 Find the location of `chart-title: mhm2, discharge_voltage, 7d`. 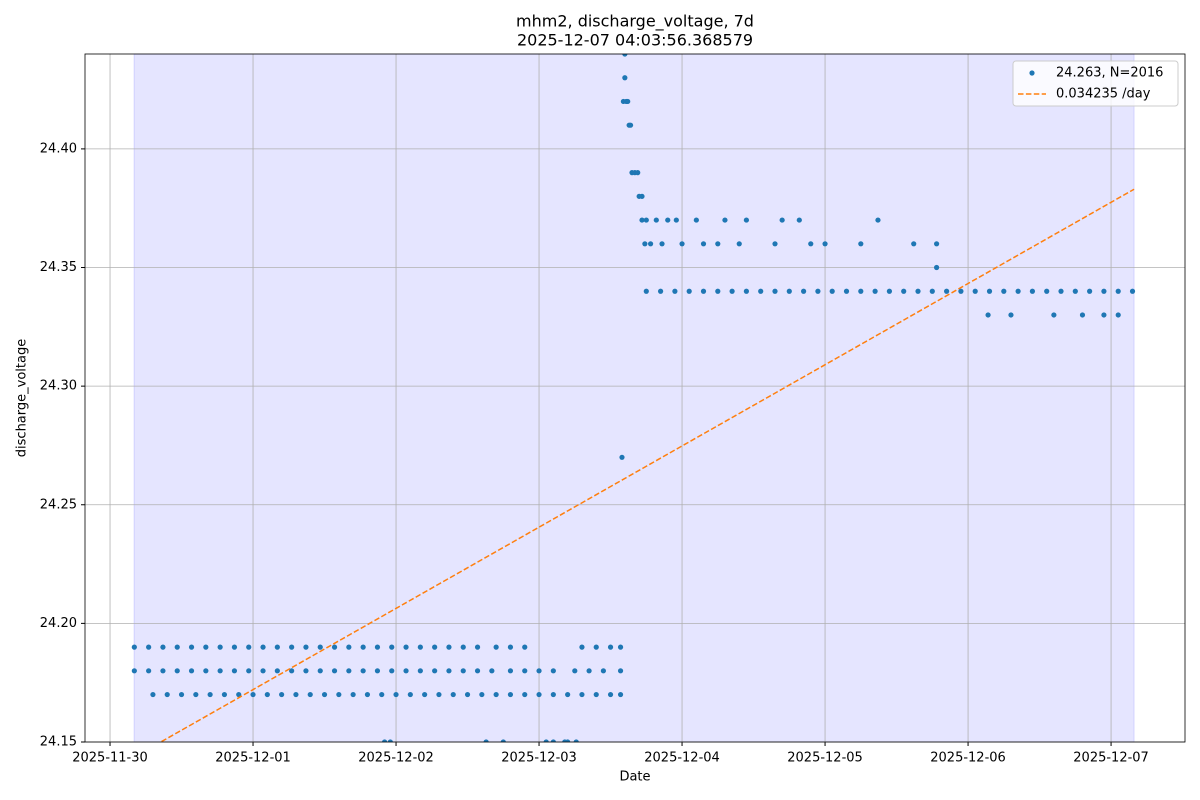

chart-title: mhm2, discharge_voltage, 7d is located at coordinates (635, 22).